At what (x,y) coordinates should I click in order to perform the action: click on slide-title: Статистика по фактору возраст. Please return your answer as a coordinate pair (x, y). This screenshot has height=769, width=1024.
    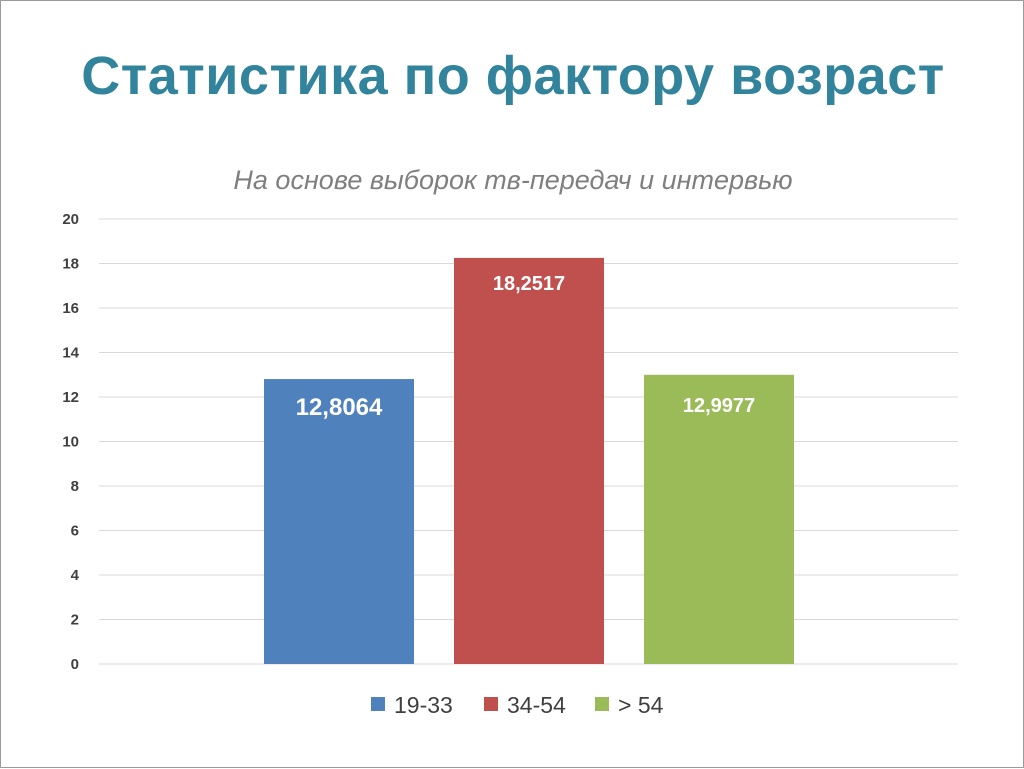
    Looking at the image, I should click on (513, 76).